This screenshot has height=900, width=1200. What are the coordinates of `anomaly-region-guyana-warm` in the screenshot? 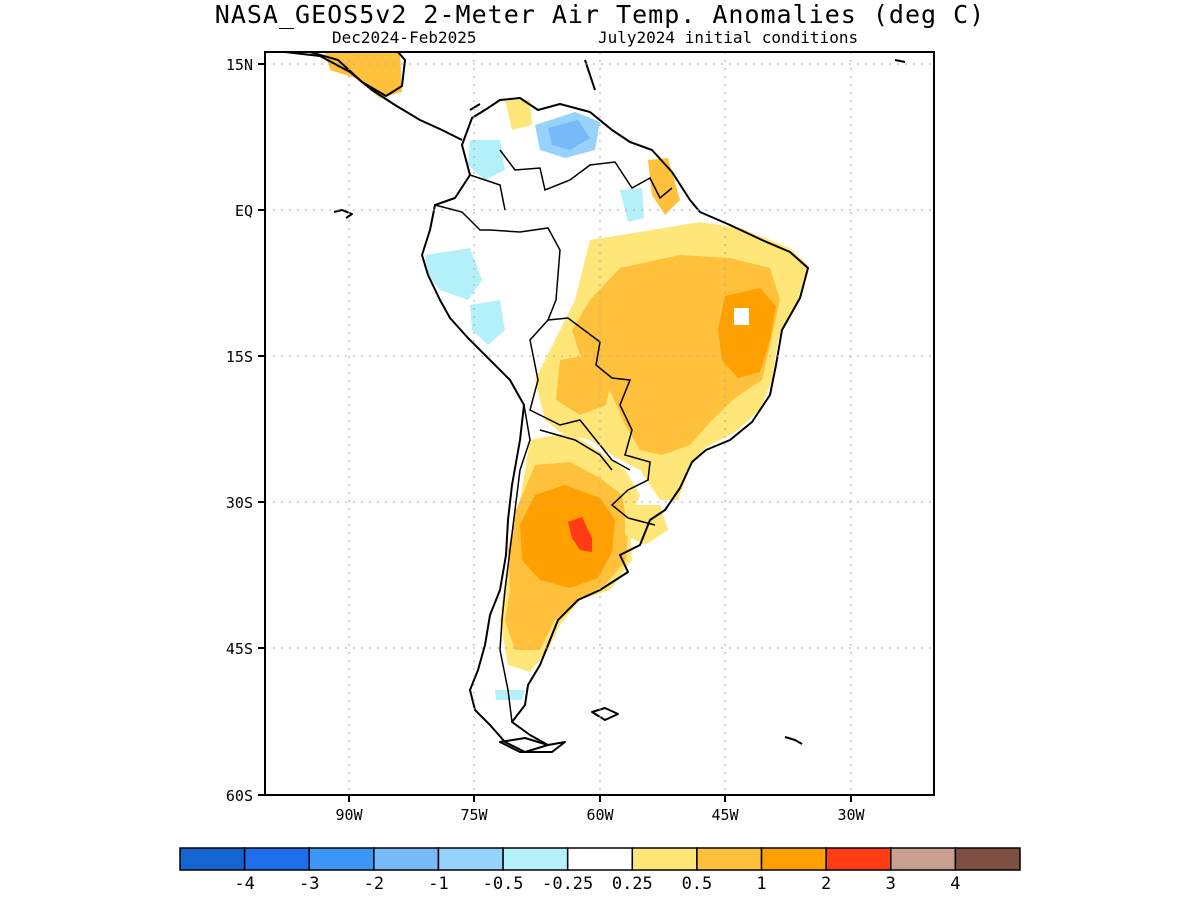 It's located at (664, 186).